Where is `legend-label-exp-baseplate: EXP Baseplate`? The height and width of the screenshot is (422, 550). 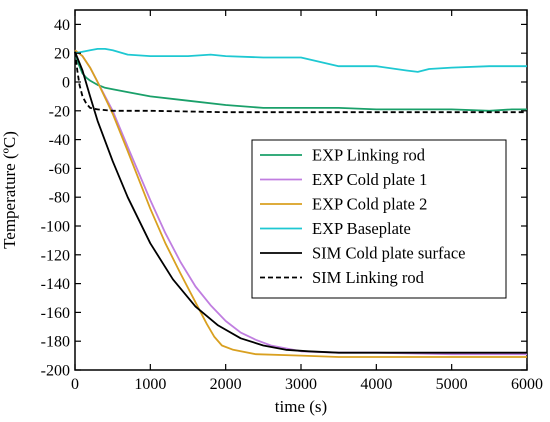
legend-label-exp-baseplate: EXP Baseplate is located at coordinates (361, 228).